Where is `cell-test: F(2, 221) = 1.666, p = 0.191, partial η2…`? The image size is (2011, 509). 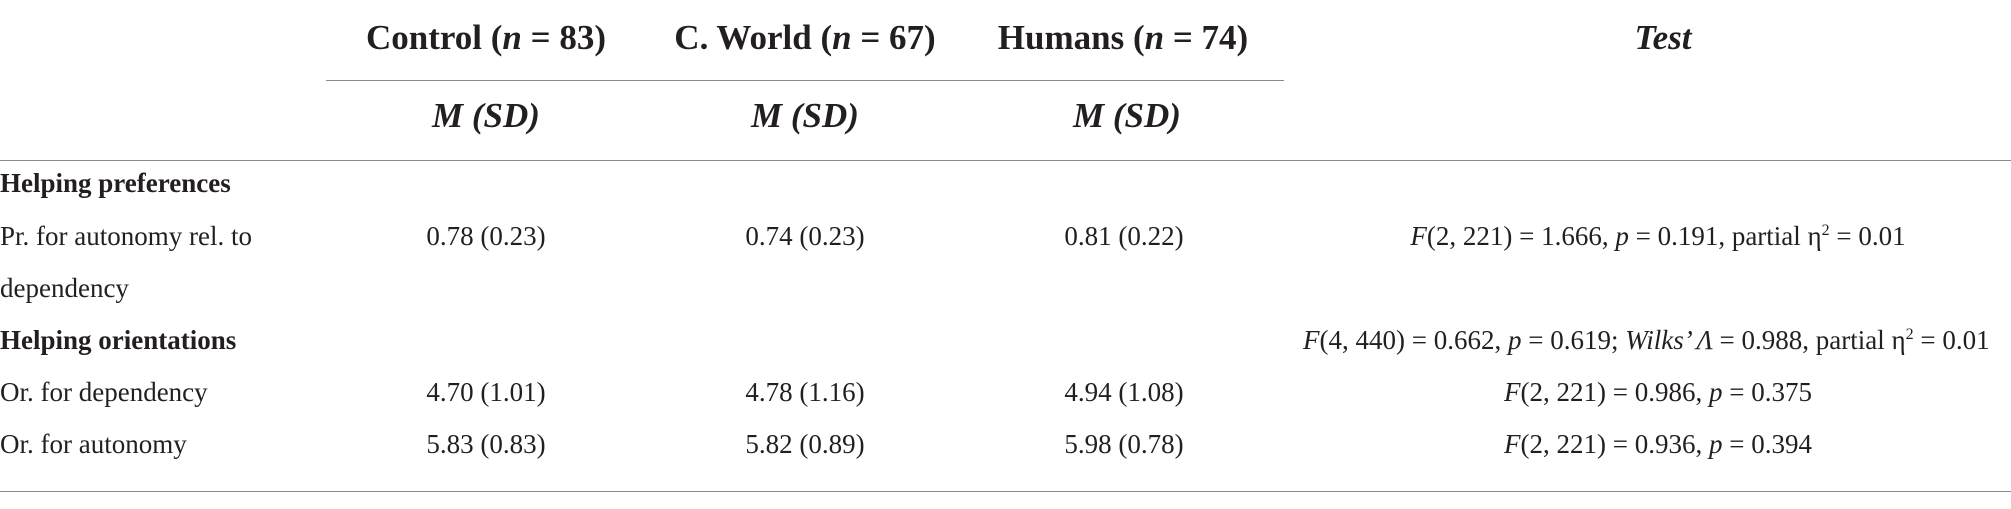 cell-test: F(2, 221) = 1.666, p = 0.191, partial η2… is located at coordinates (1658, 236).